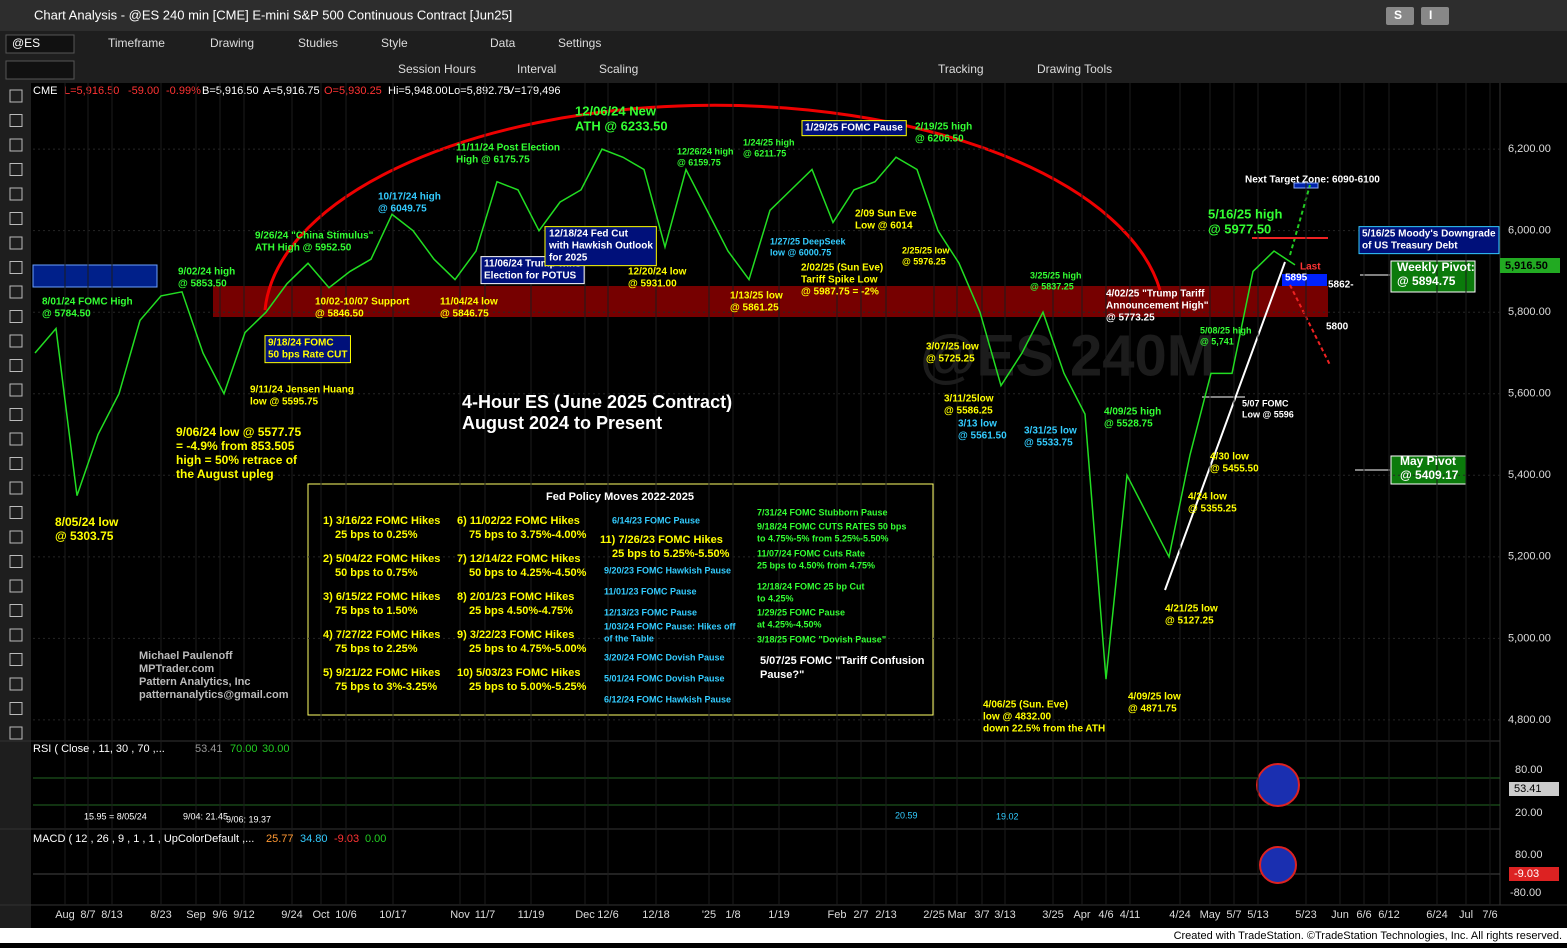 This screenshot has height=948, width=1567. What do you see at coordinates (136, 43) in the screenshot?
I see `toolbar-item: Timeframe` at bounding box center [136, 43].